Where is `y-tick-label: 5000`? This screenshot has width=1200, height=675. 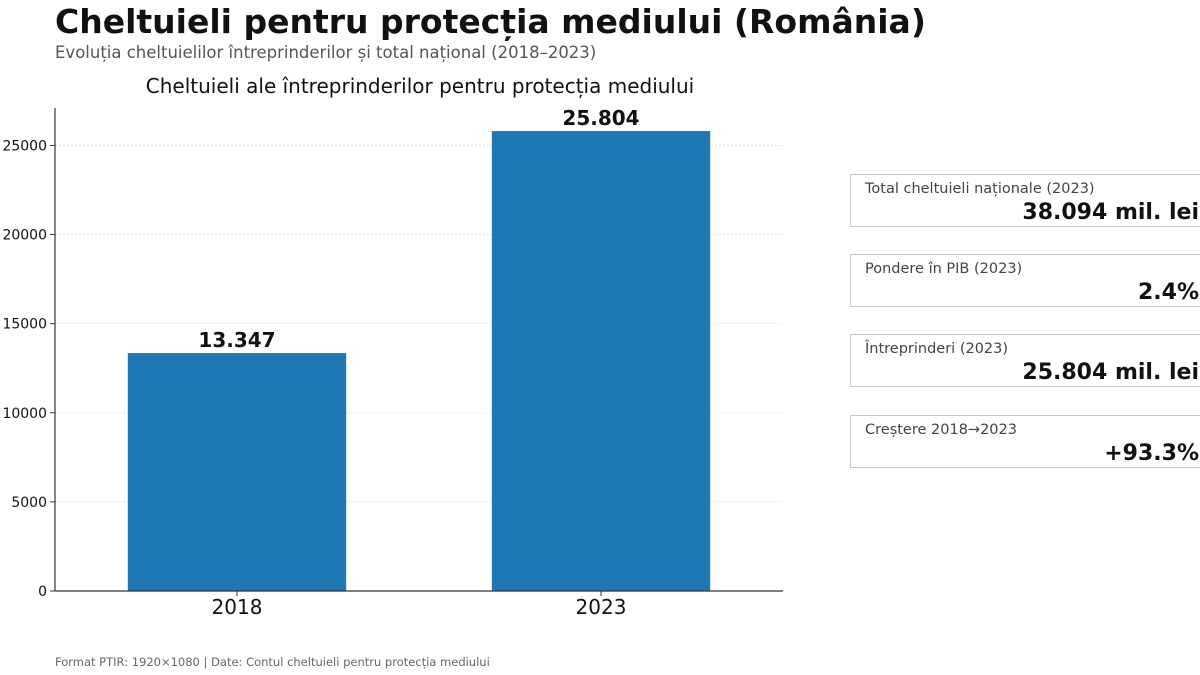
y-tick-label: 5000 is located at coordinates (29, 503).